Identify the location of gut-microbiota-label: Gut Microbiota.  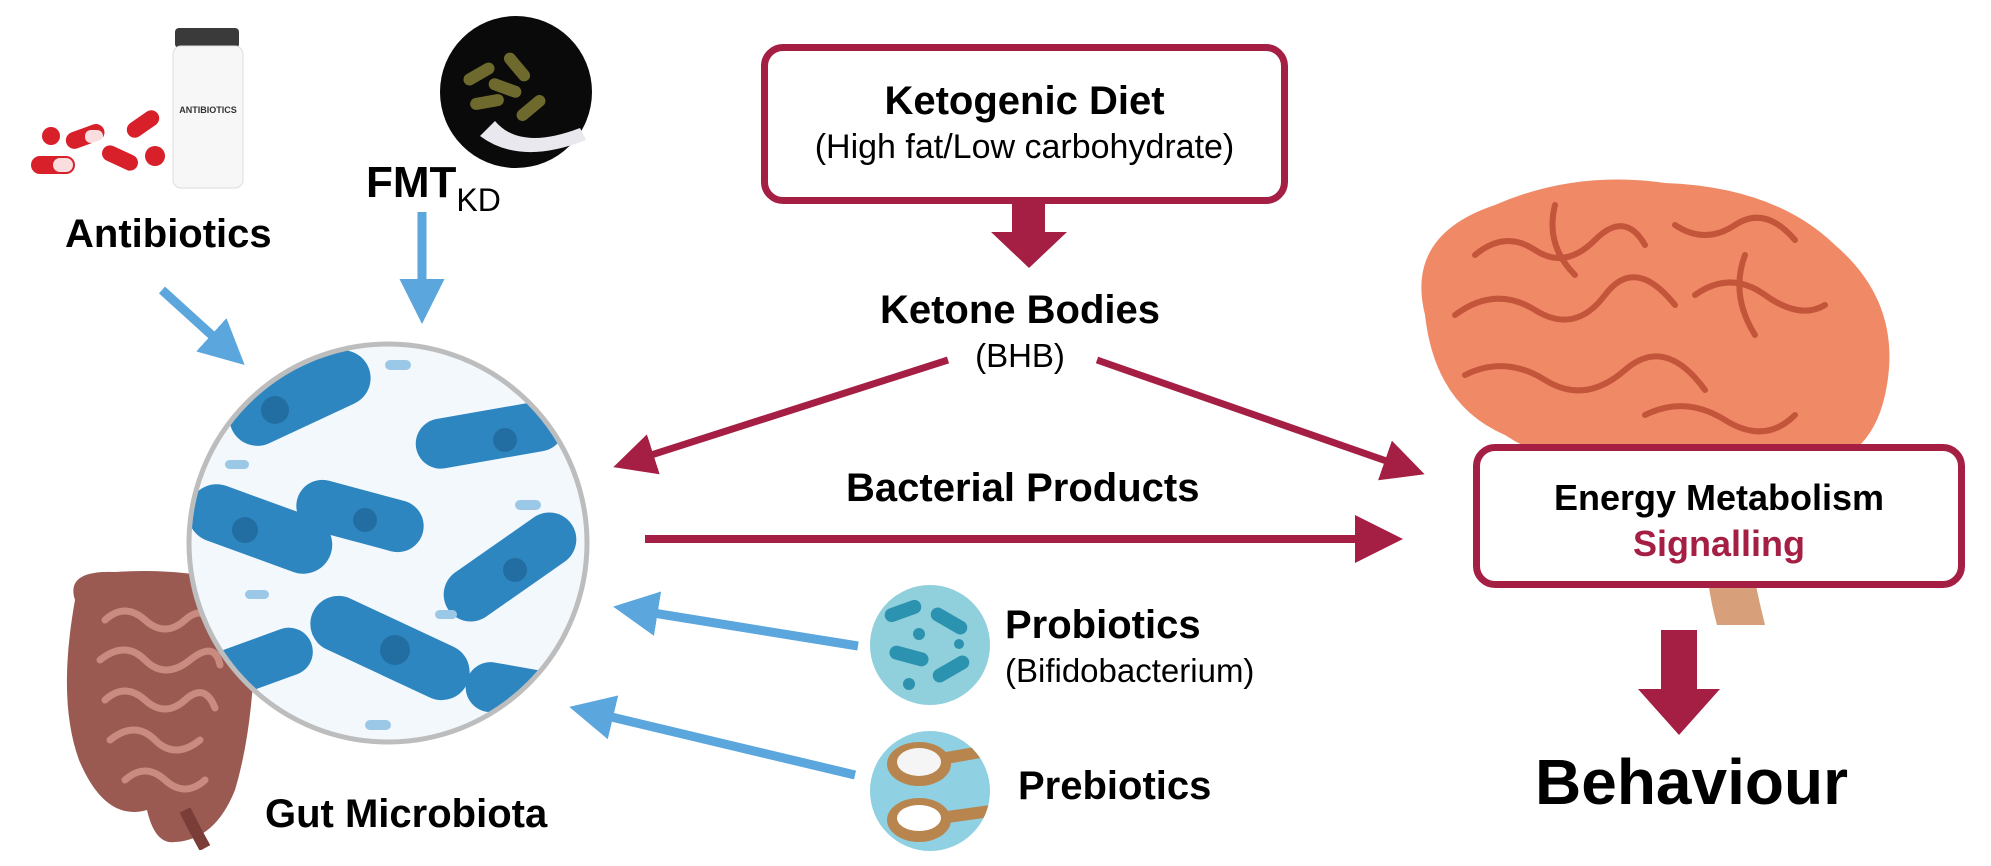
(406, 814).